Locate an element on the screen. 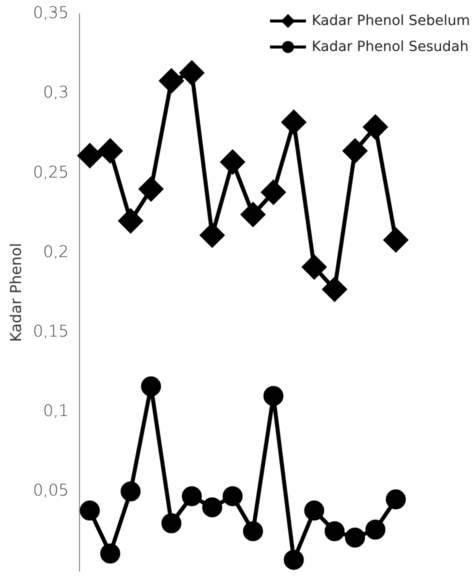  y-tick-label: 0,3 is located at coordinates (56, 92).